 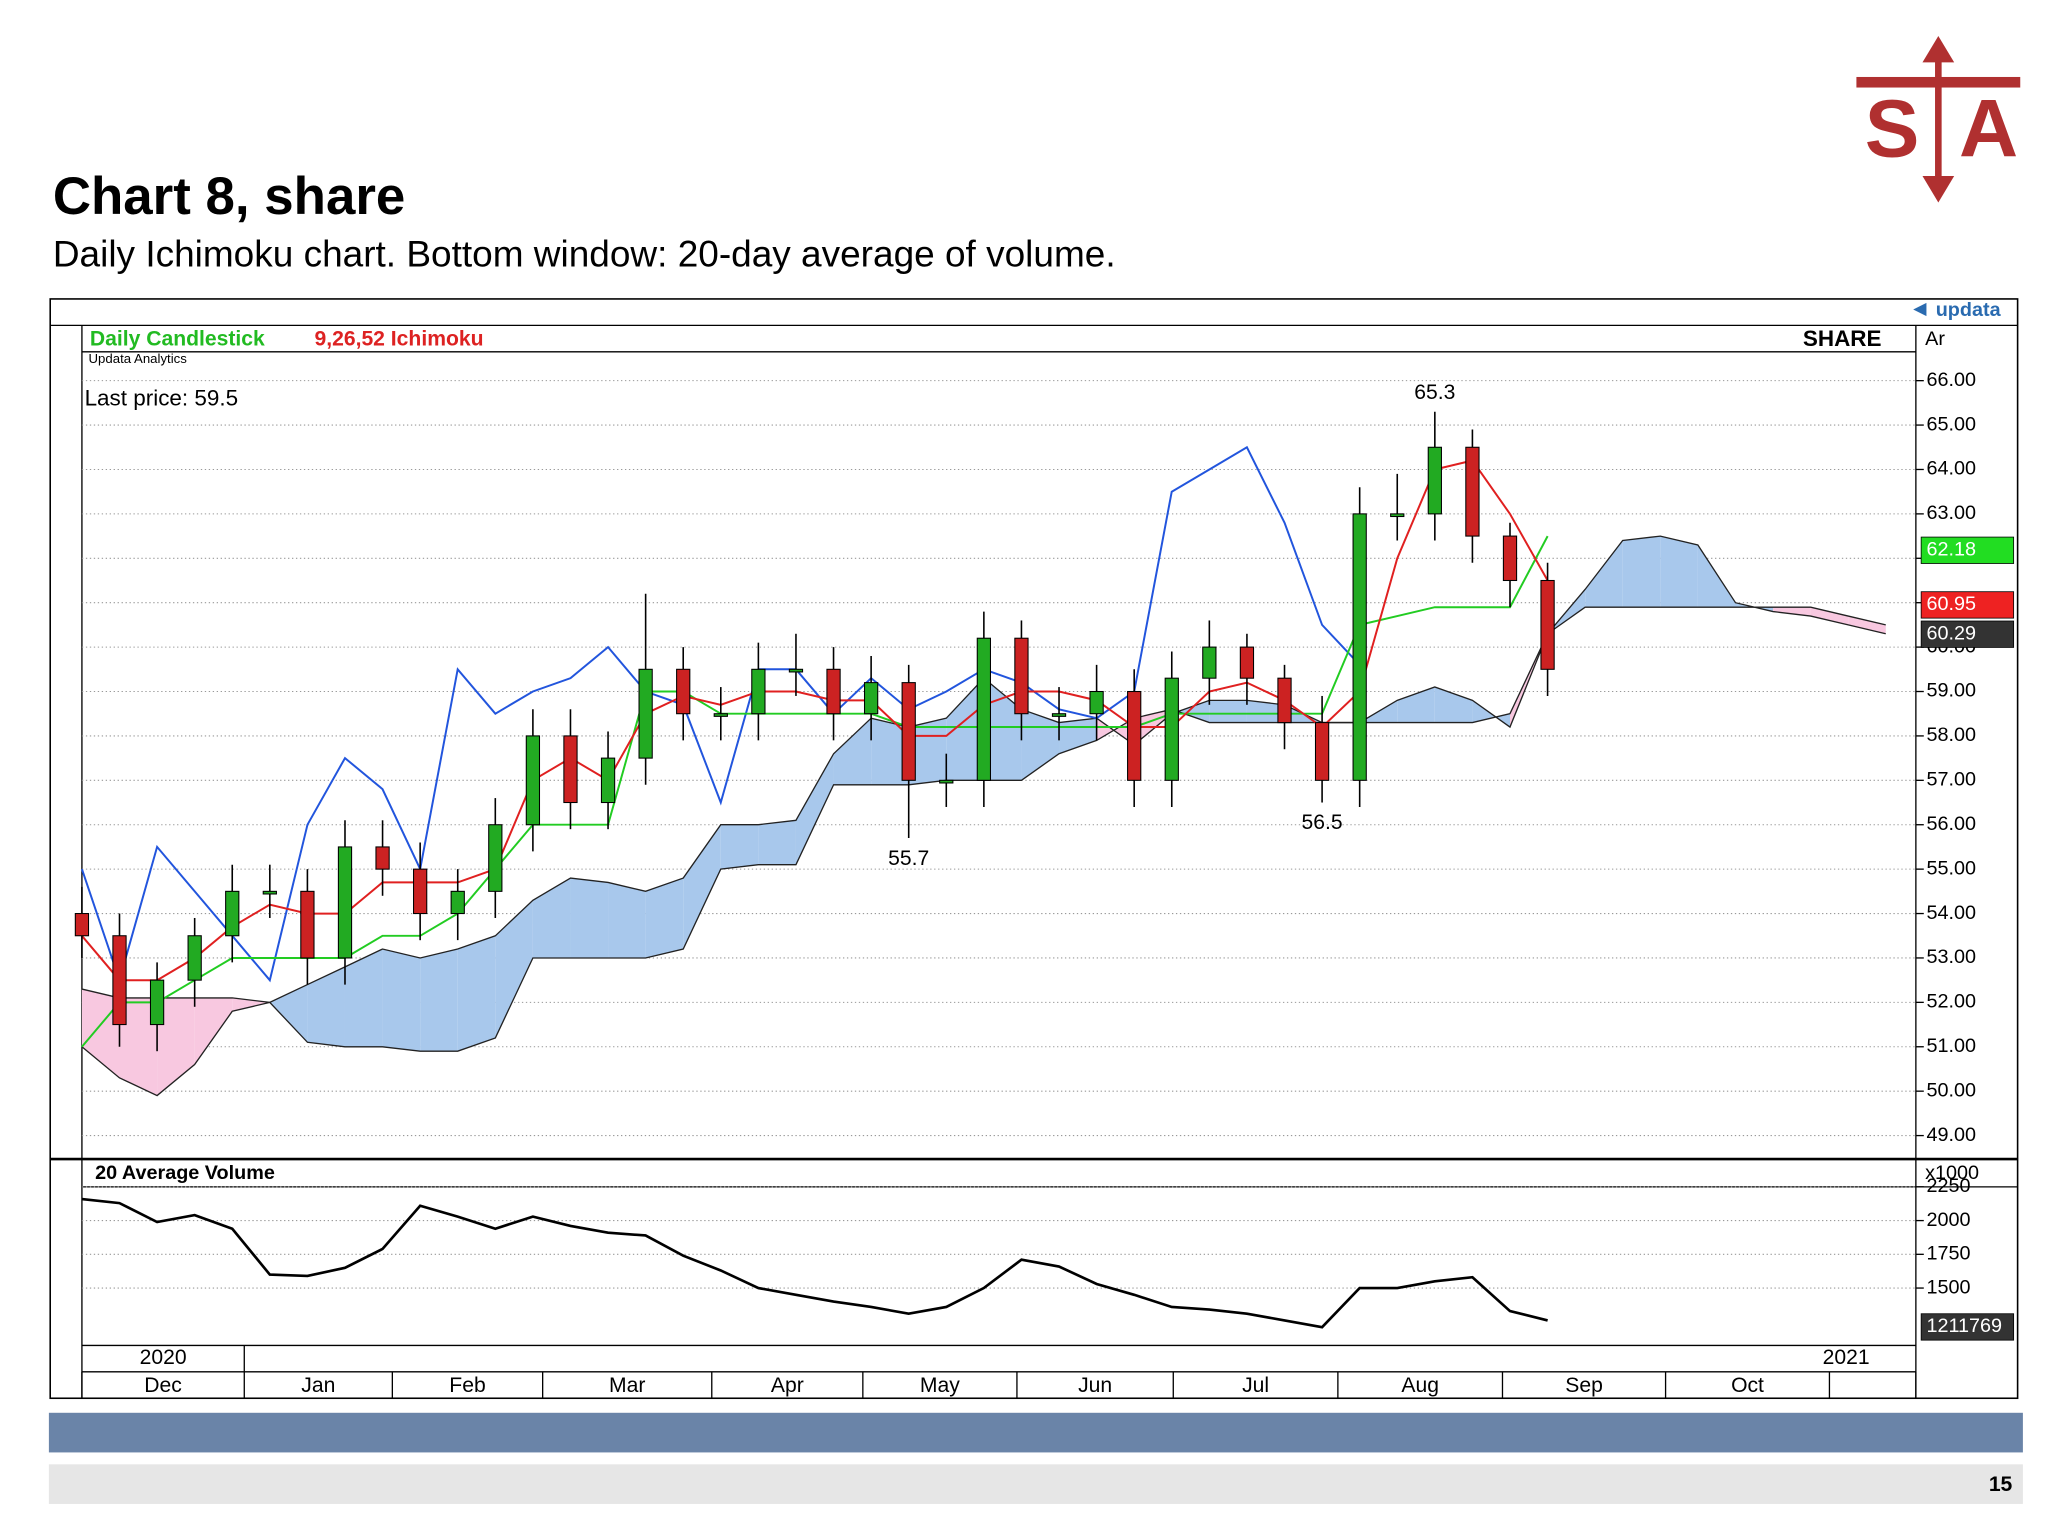 I want to click on annotation: 55.7, so click(x=908, y=858).